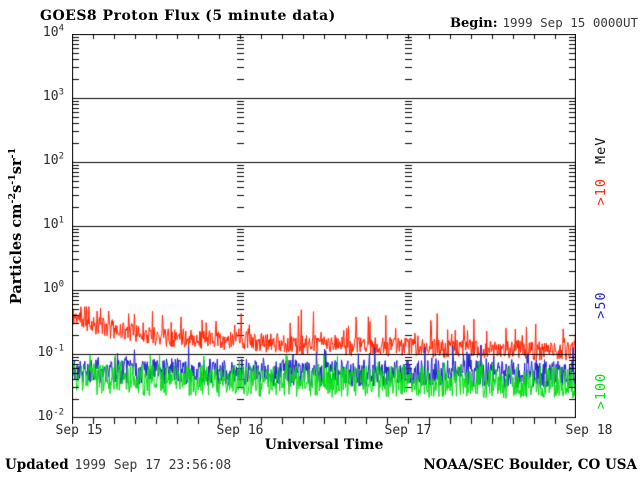  I want to click on y-axis-title-text: Particles cm, so click(16, 254).